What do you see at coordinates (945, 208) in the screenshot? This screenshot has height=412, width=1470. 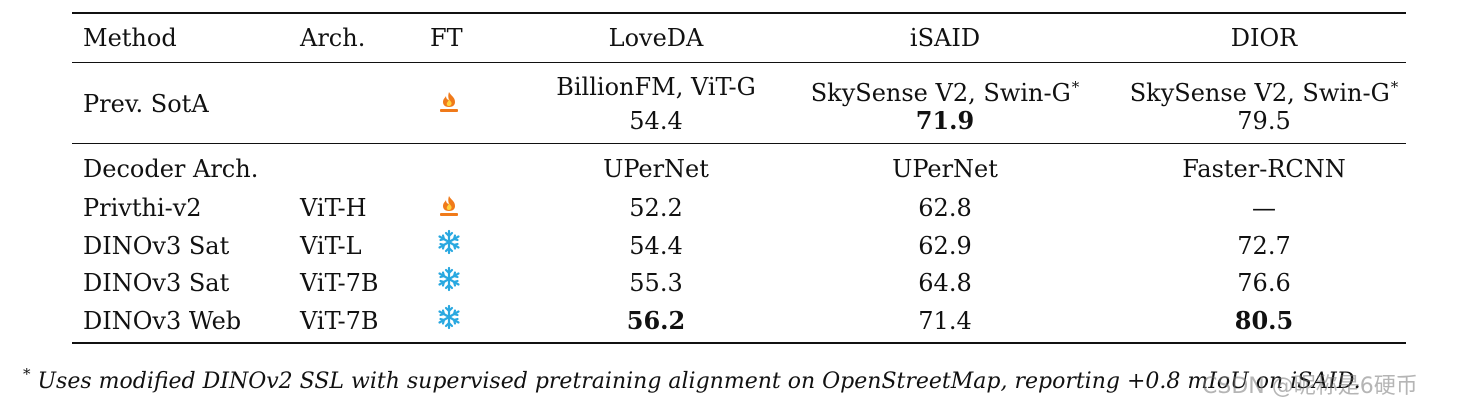 I see `table-row-isaid: 62.8` at bounding box center [945, 208].